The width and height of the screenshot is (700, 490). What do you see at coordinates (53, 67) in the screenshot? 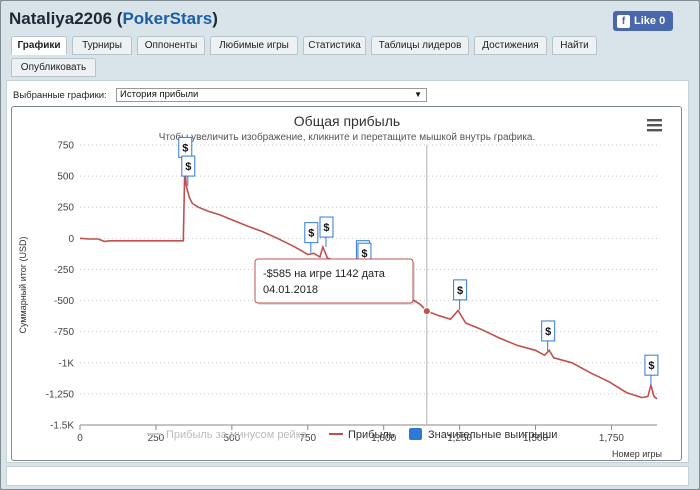
I see `tab-publish: Опубликовать` at bounding box center [53, 67].